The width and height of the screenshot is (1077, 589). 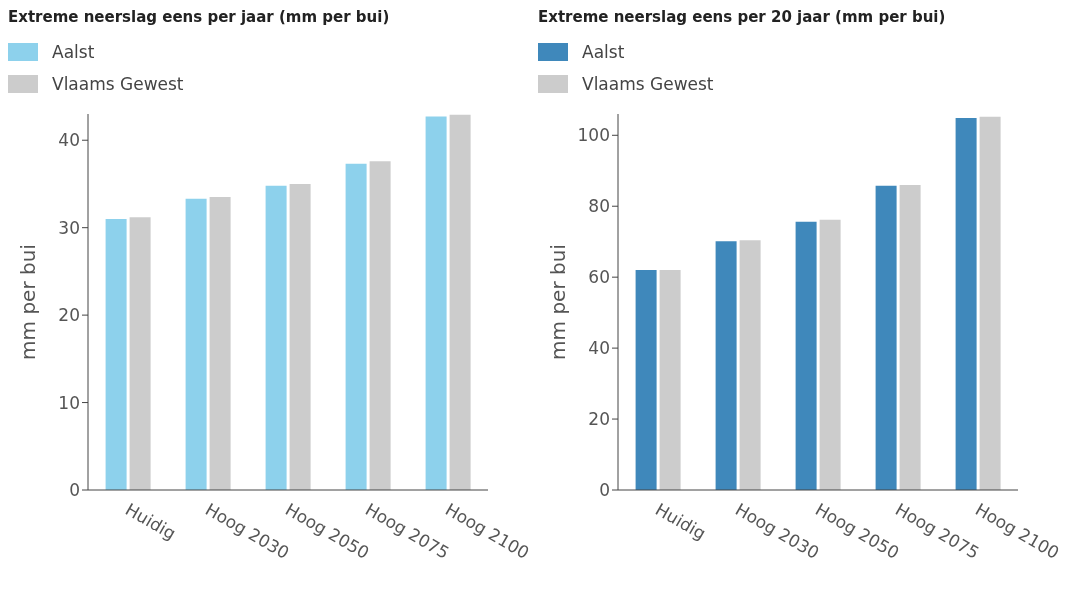 I want to click on y-tick-label: 10, so click(x=69, y=402).